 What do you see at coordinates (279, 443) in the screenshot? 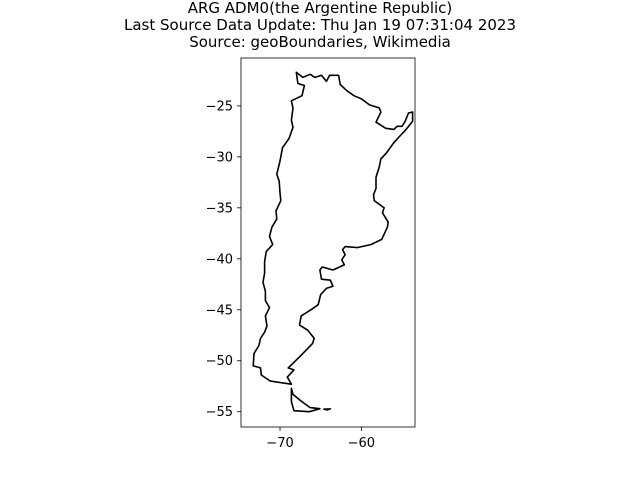
I see `x-tick-label: −70` at bounding box center [279, 443].